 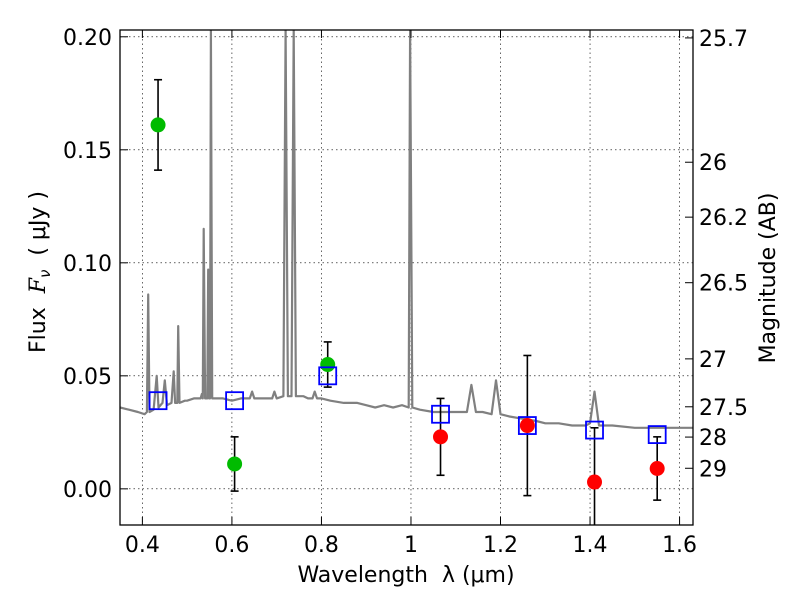 I want to click on y-axis-label: Flux Fν ( μJy ), so click(x=40, y=272).